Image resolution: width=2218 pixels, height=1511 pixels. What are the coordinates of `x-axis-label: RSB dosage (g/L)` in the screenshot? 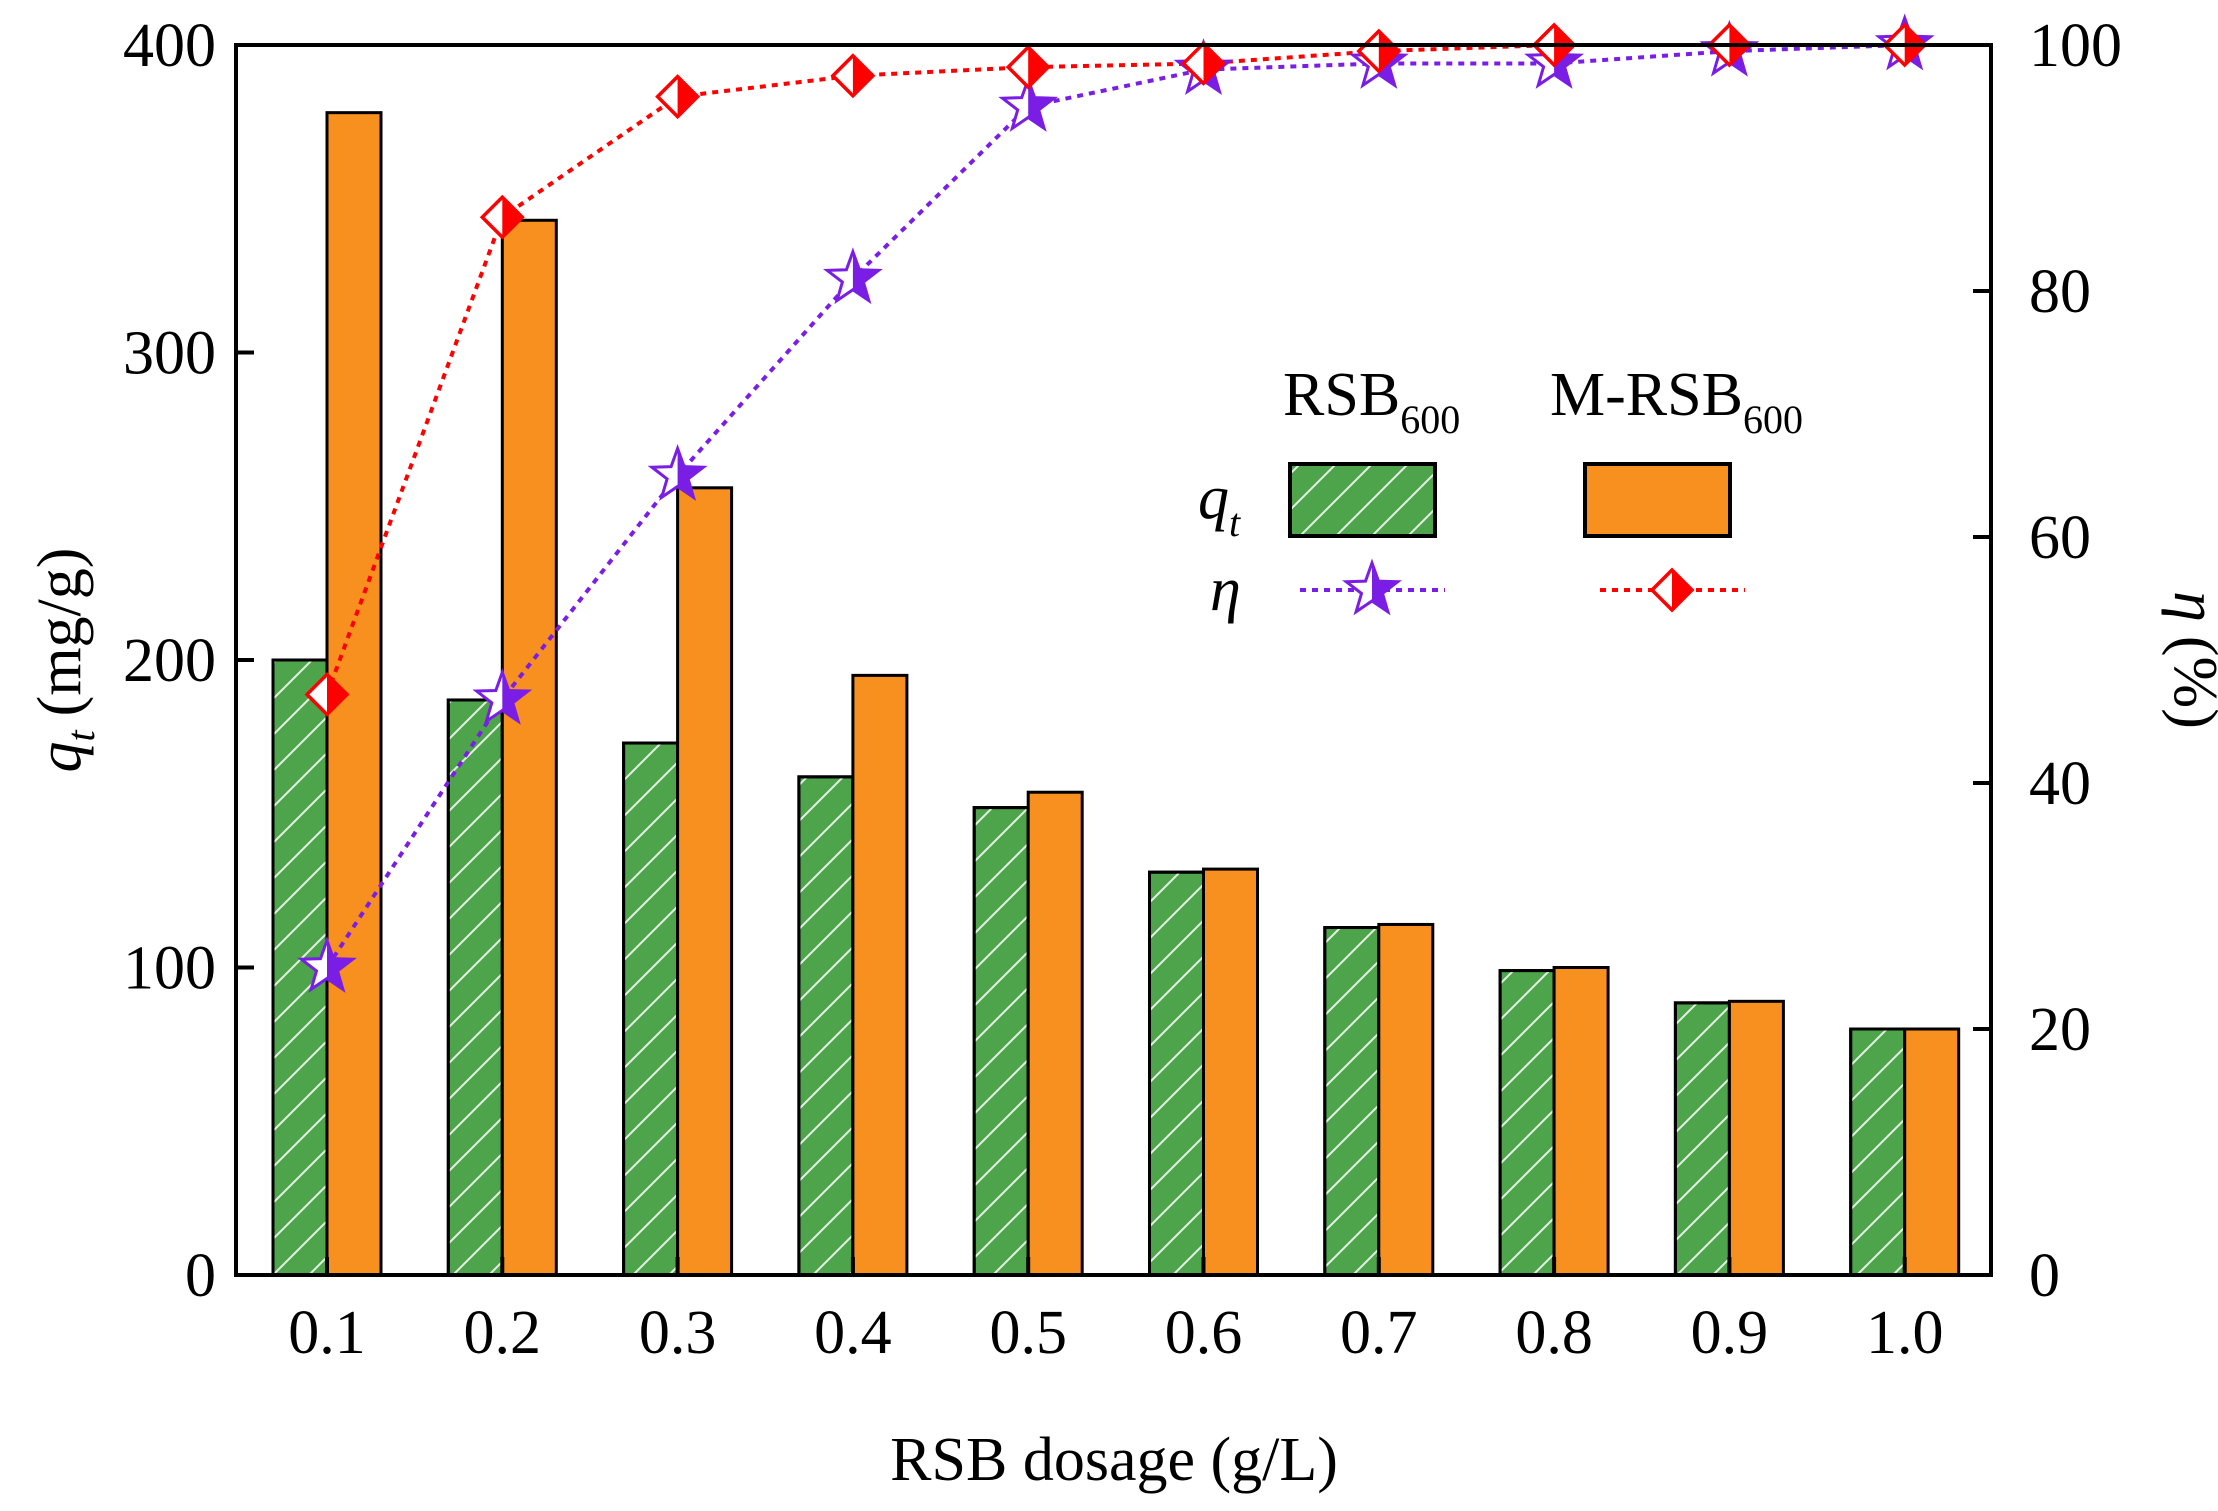 It's located at (1114, 1460).